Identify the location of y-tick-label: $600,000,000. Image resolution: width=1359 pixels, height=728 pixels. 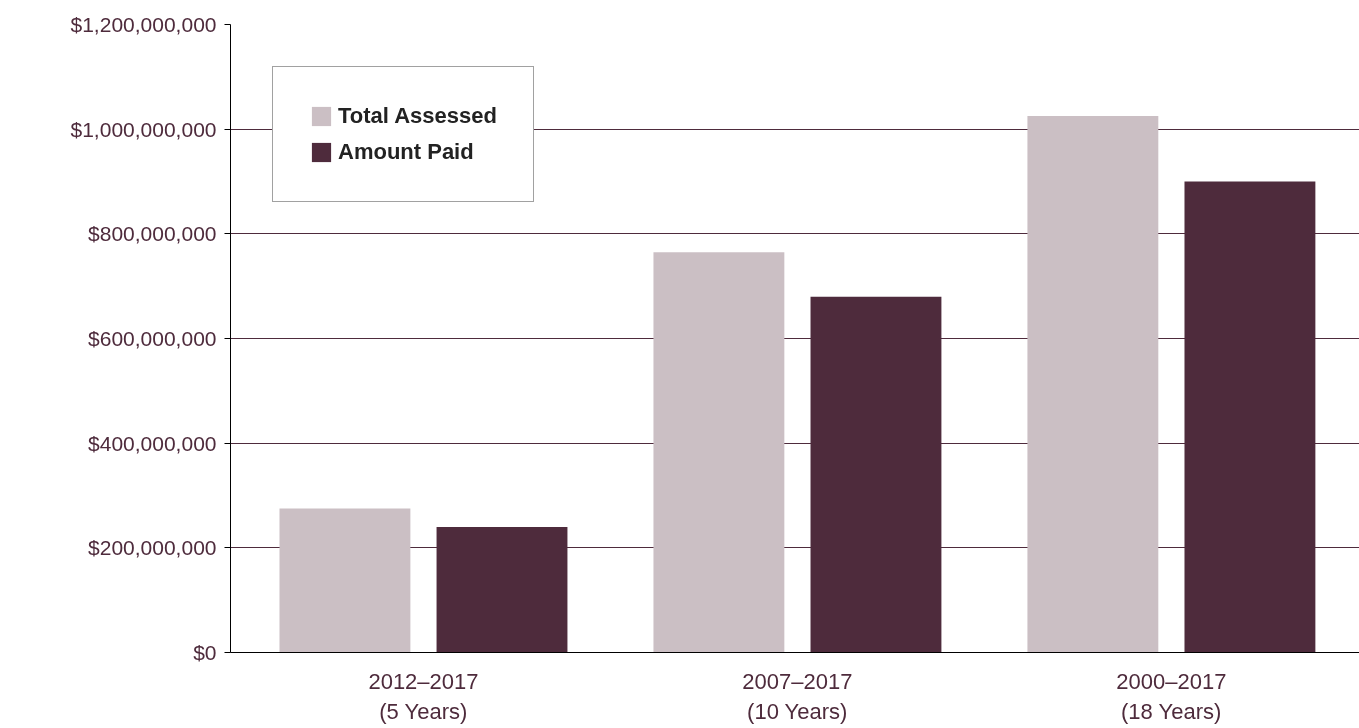
(152, 338).